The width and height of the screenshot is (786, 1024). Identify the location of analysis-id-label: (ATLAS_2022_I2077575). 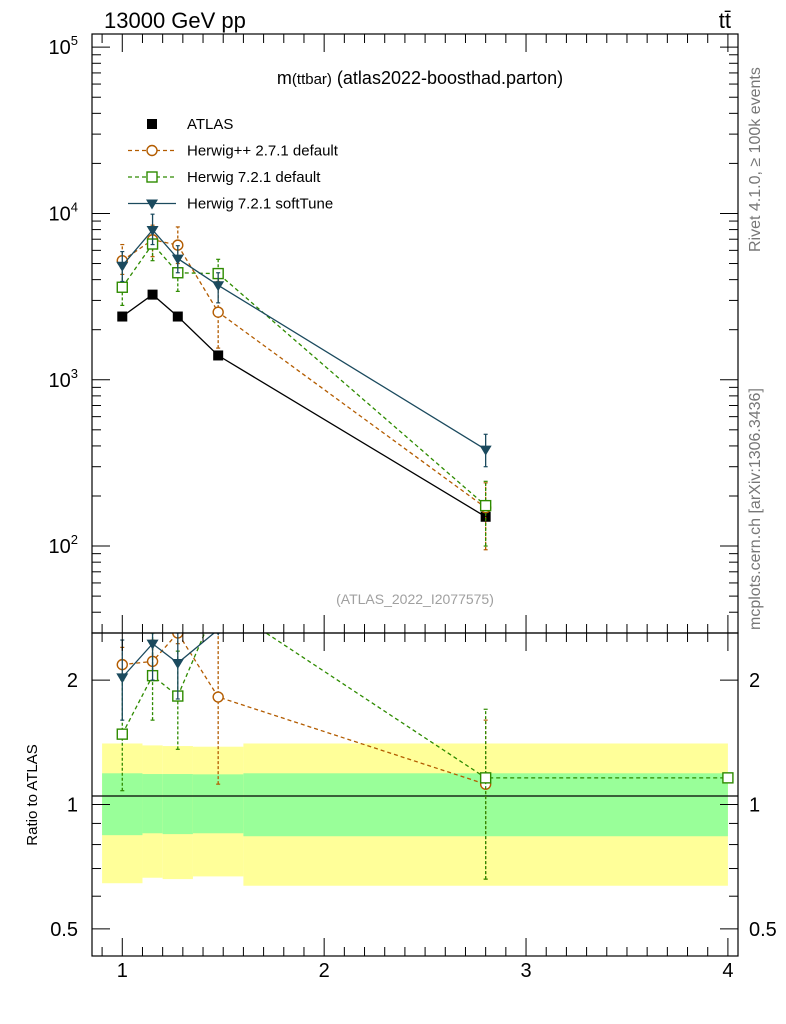
(415, 599).